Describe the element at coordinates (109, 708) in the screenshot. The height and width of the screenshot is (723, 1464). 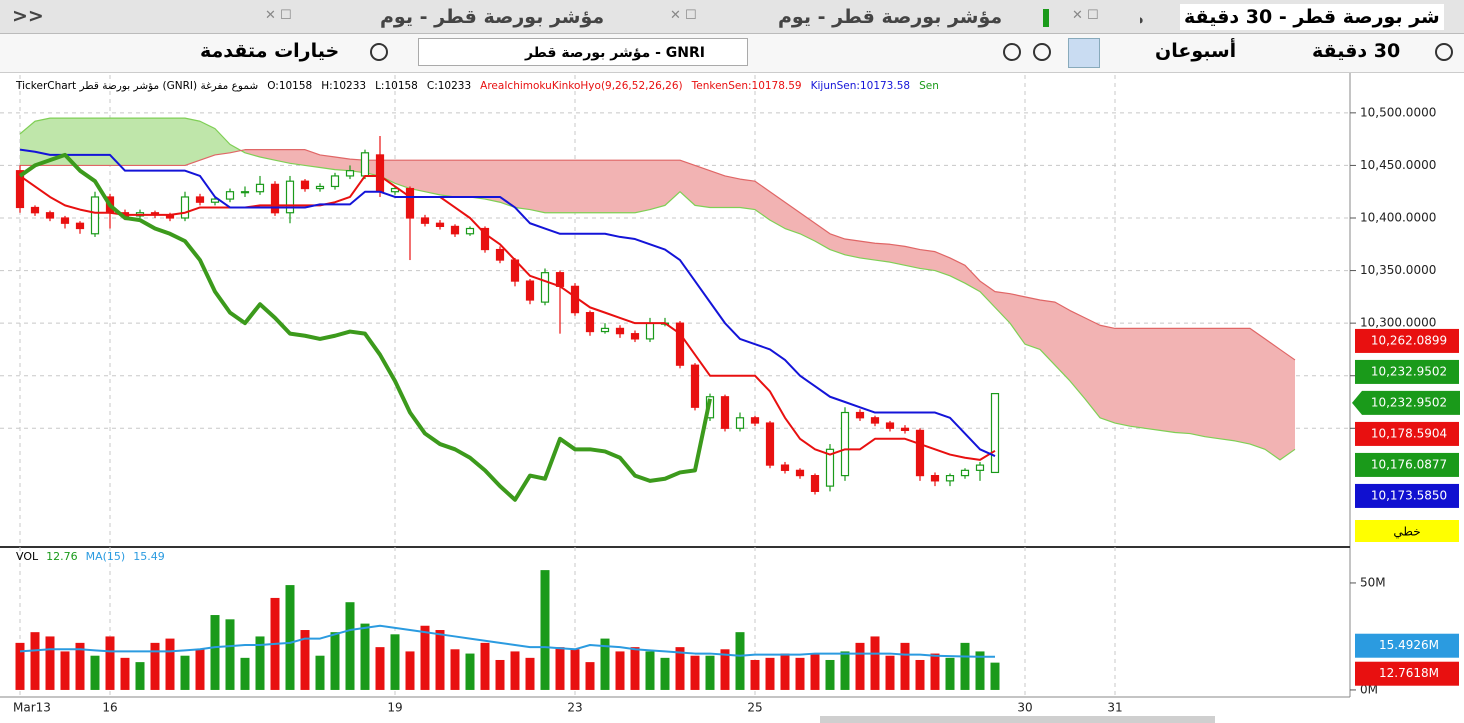
I see `x-tick-label: 16` at that location.